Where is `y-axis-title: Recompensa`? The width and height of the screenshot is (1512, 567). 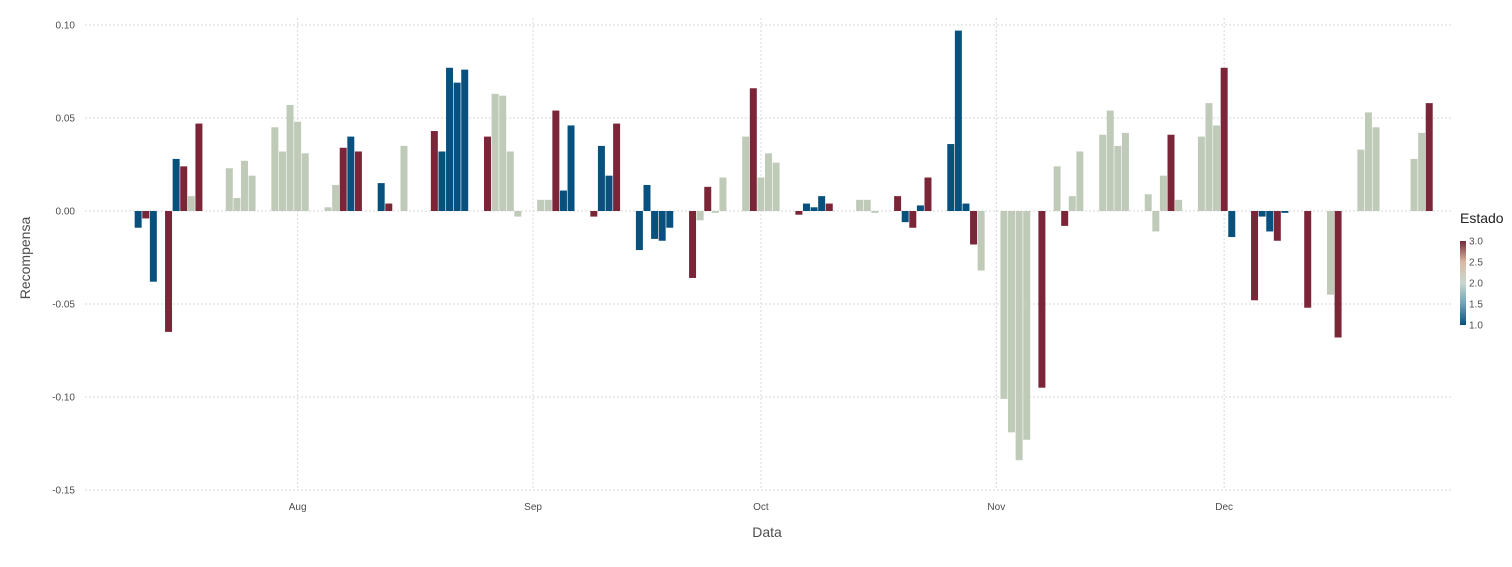 y-axis-title: Recompensa is located at coordinates (25, 258).